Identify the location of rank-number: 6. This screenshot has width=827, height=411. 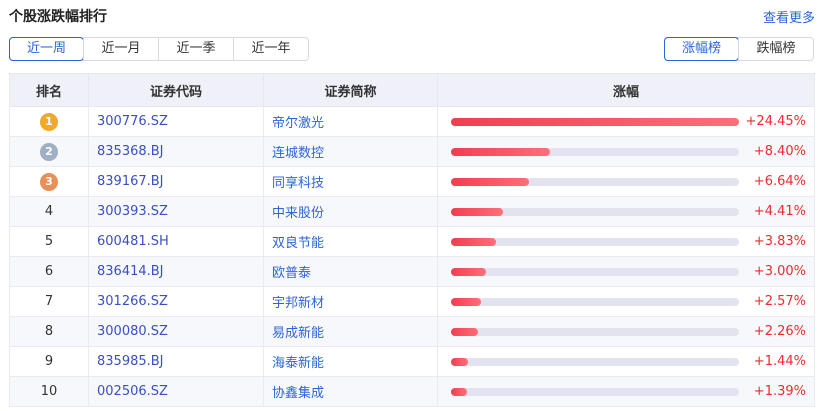
(49, 271).